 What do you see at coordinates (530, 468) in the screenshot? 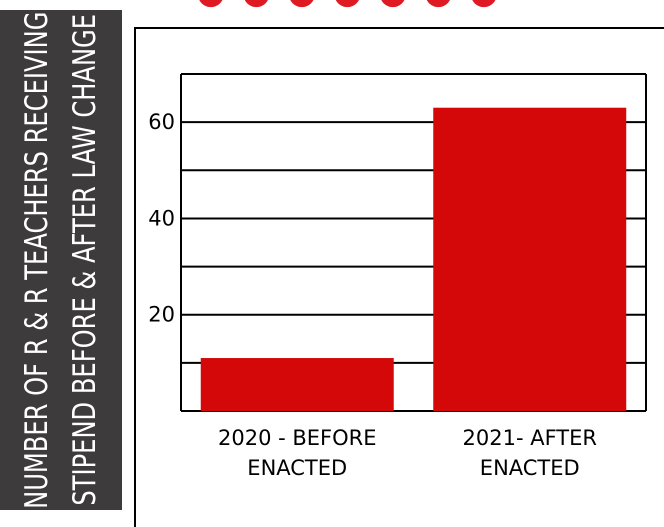
I see `x-category-label-1-1: ENACTED` at bounding box center [530, 468].